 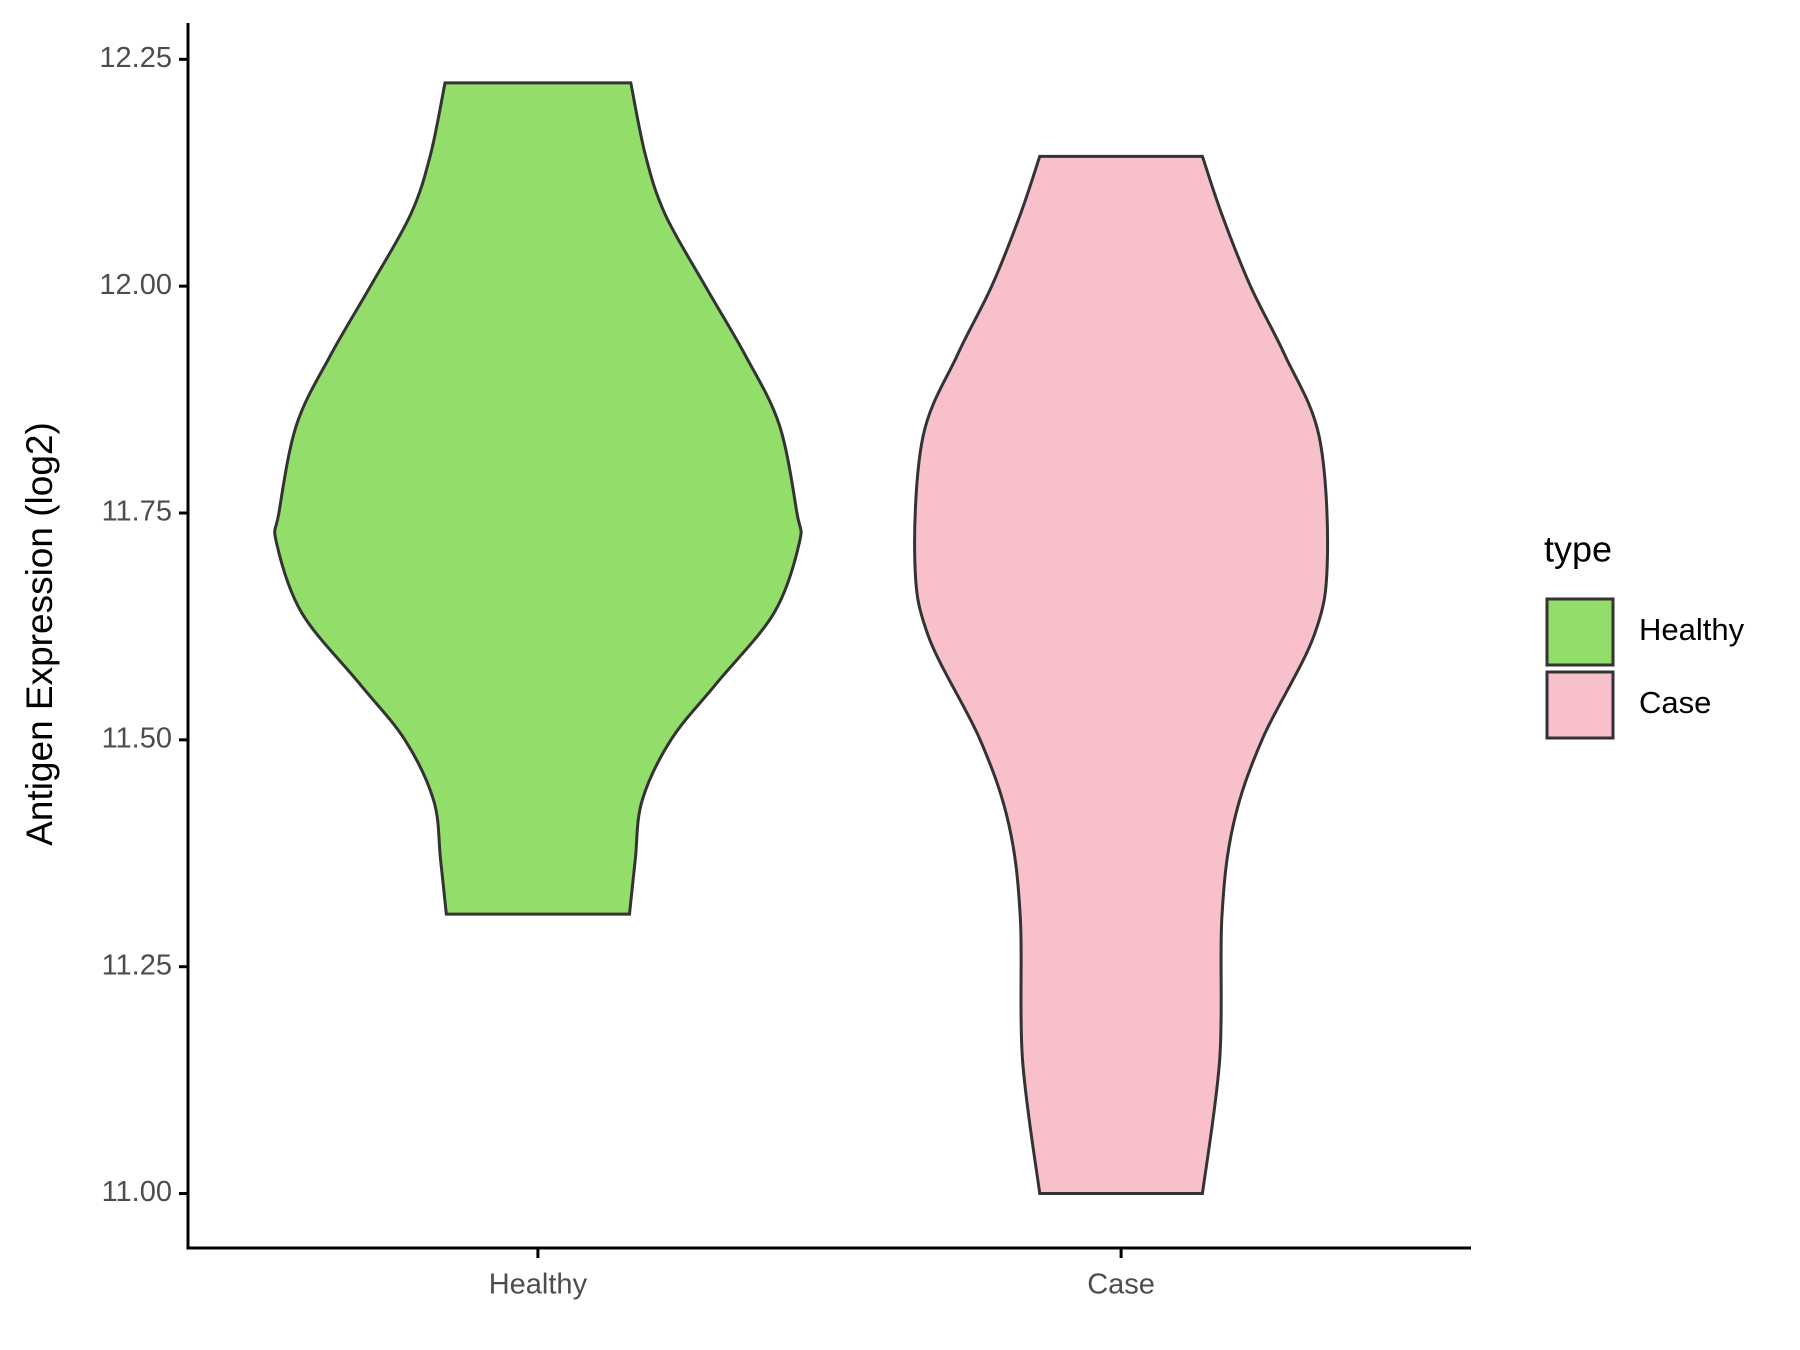 I want to click on y-tick-label: 11.50, so click(x=137, y=739).